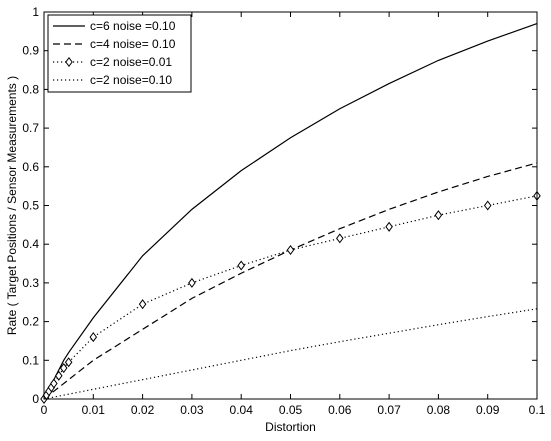  Describe the element at coordinates (290, 427) in the screenshot. I see `x-axis-label: Distortion` at that location.